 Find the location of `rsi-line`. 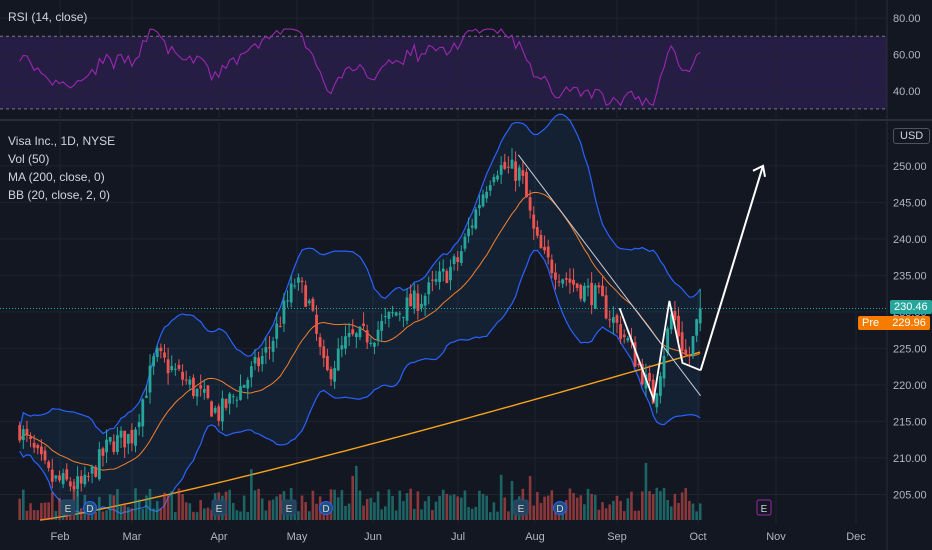

rsi-line is located at coordinates (360, 67).